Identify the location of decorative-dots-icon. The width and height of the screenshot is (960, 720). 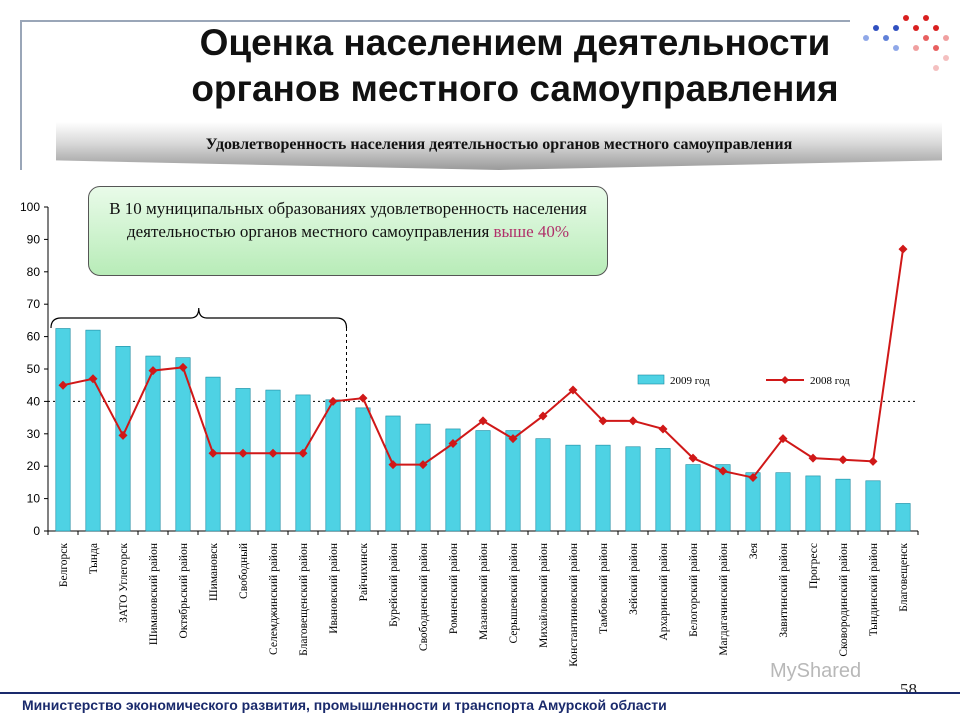
(906, 43).